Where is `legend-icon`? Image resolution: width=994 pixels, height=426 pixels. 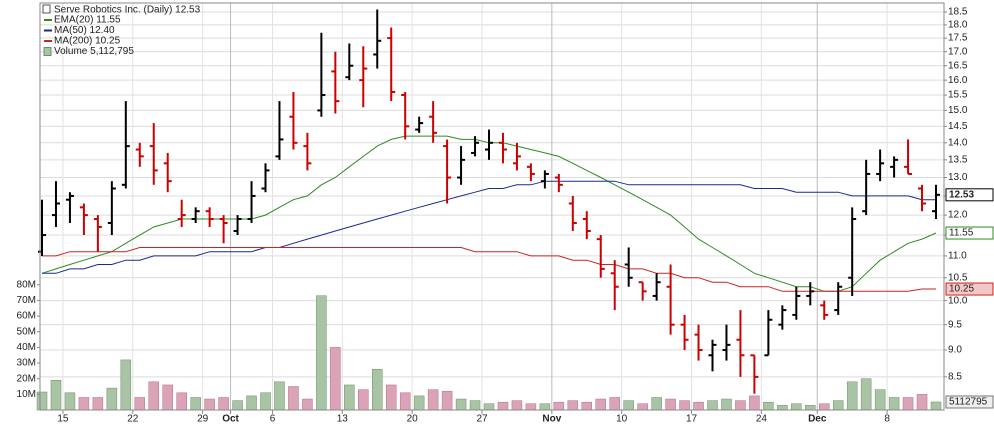
legend-icon is located at coordinates (46, 9).